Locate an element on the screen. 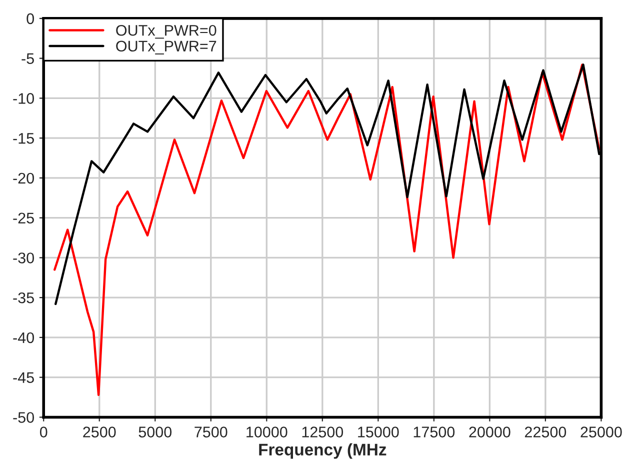 The image size is (623, 461). y-tick-label: -35 is located at coordinates (23, 298).